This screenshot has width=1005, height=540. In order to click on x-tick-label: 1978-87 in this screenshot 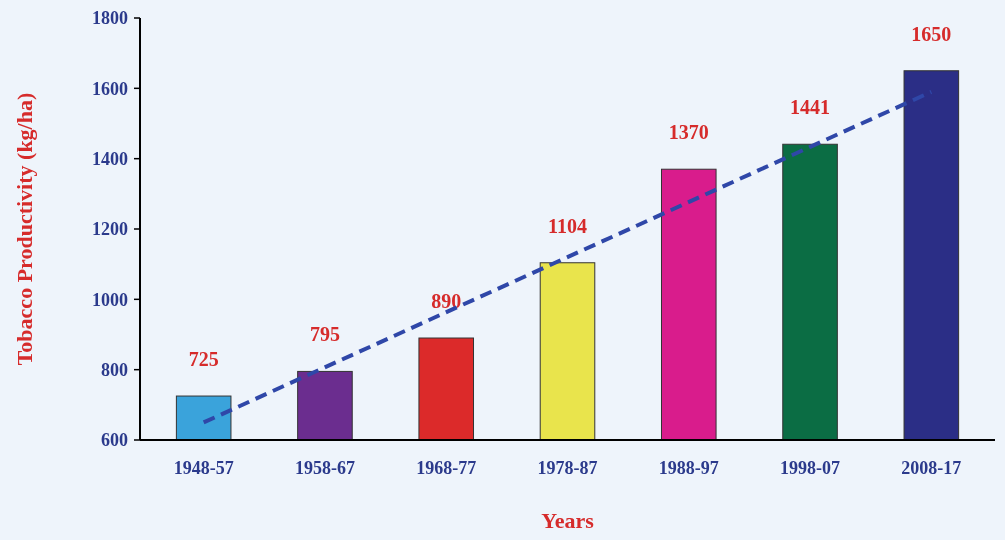, I will do `click(567, 468)`.